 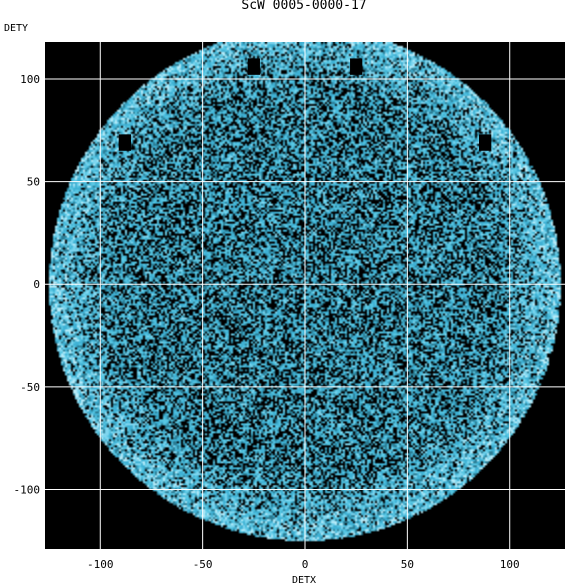 I want to click on x-tick-label: 50, so click(x=407, y=564).